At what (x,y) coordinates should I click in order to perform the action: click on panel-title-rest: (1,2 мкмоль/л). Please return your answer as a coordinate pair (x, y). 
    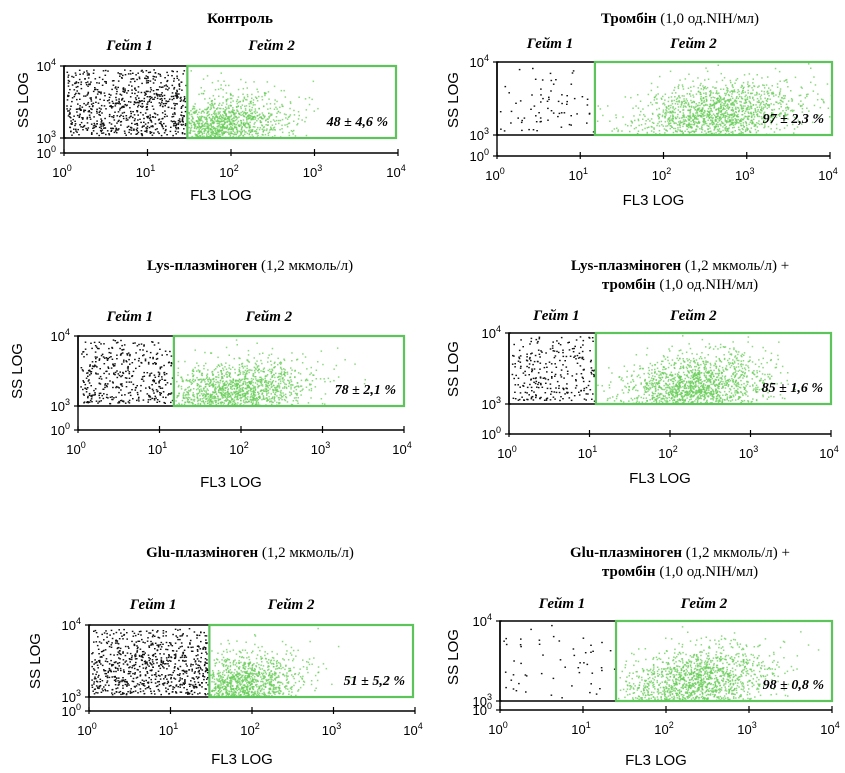
    Looking at the image, I should click on (305, 266).